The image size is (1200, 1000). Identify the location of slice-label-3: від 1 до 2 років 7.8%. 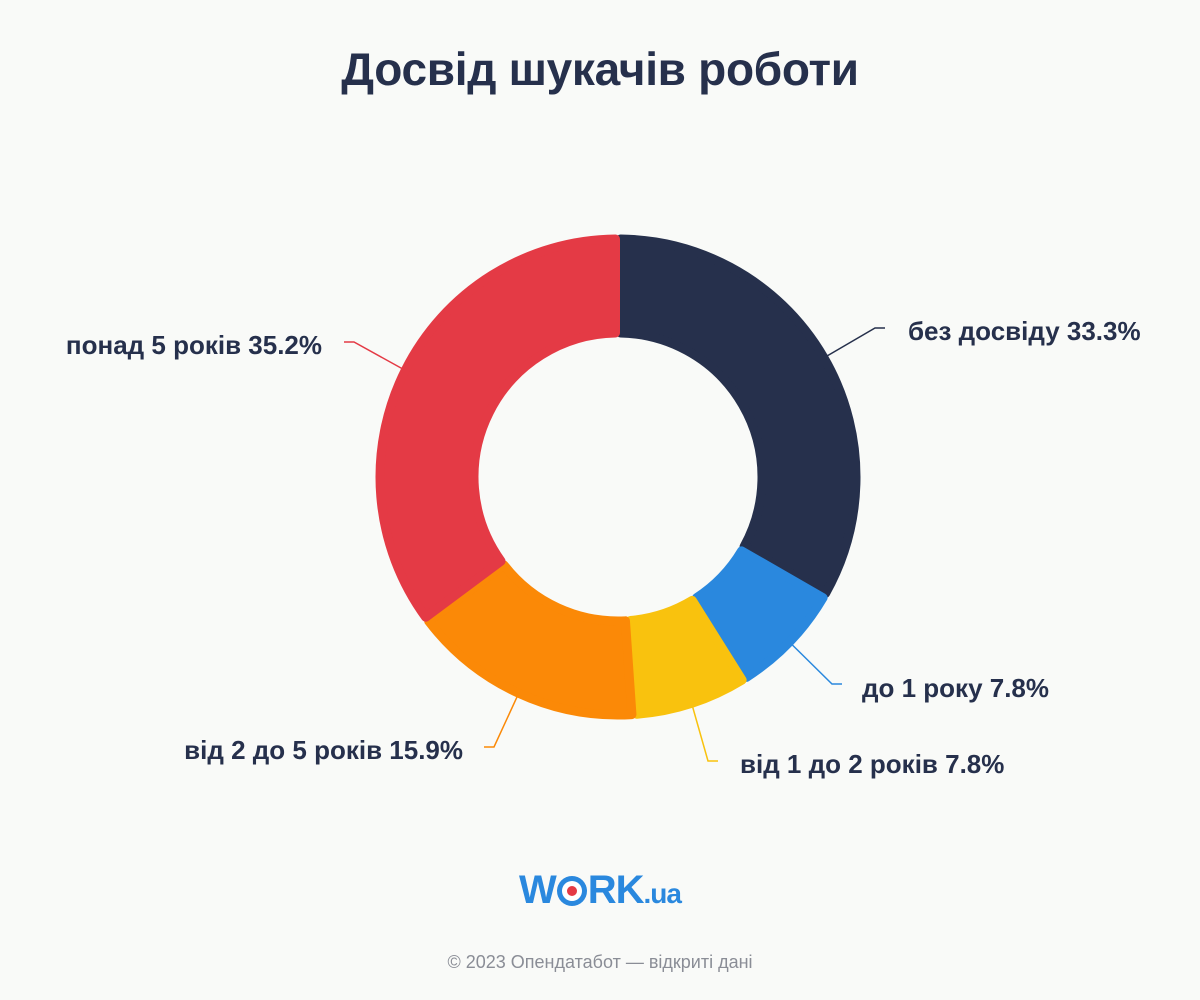
(872, 764).